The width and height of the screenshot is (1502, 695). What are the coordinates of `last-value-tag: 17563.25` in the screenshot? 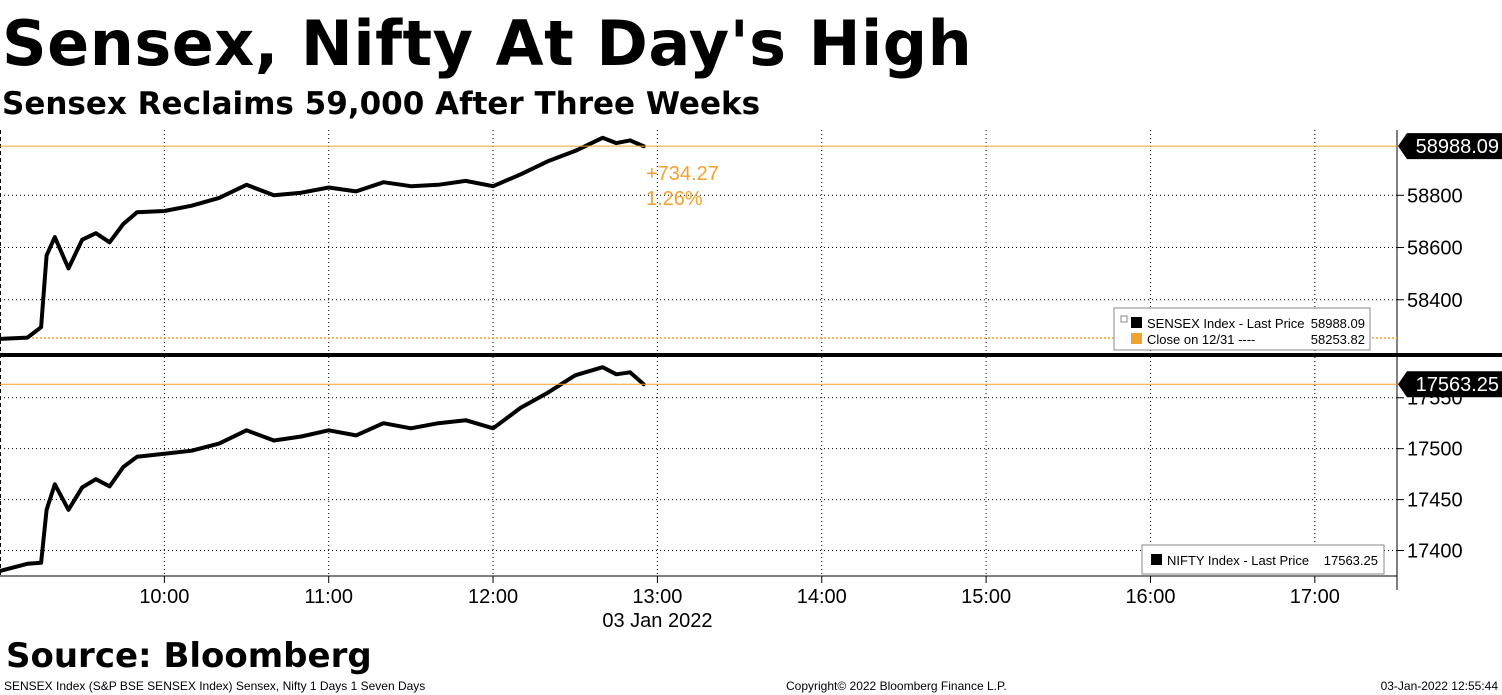 It's located at (1450, 384).